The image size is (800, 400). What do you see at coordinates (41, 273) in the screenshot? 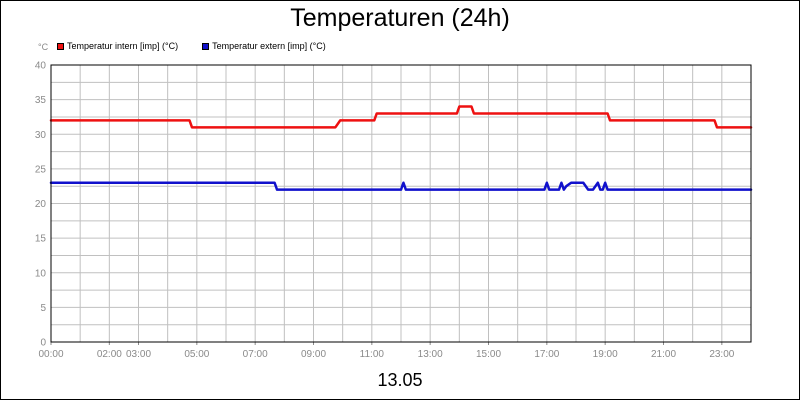
I see `y-tick-label: 10` at bounding box center [41, 273].